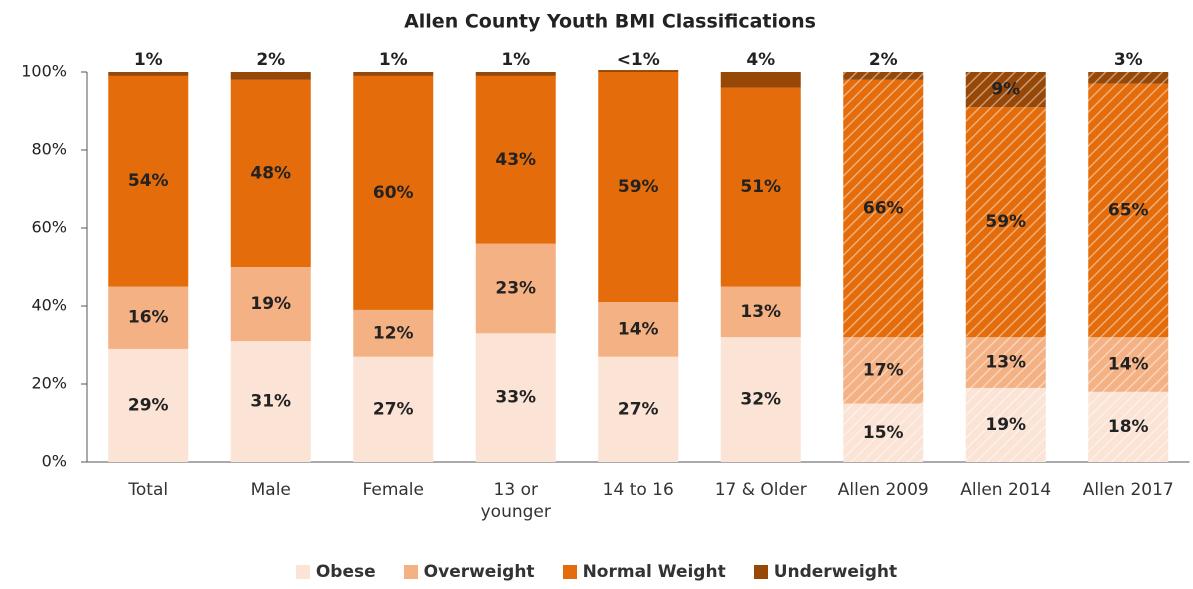 The height and width of the screenshot is (589, 1193). Describe the element at coordinates (638, 60) in the screenshot. I see `value-label: <1%` at that location.